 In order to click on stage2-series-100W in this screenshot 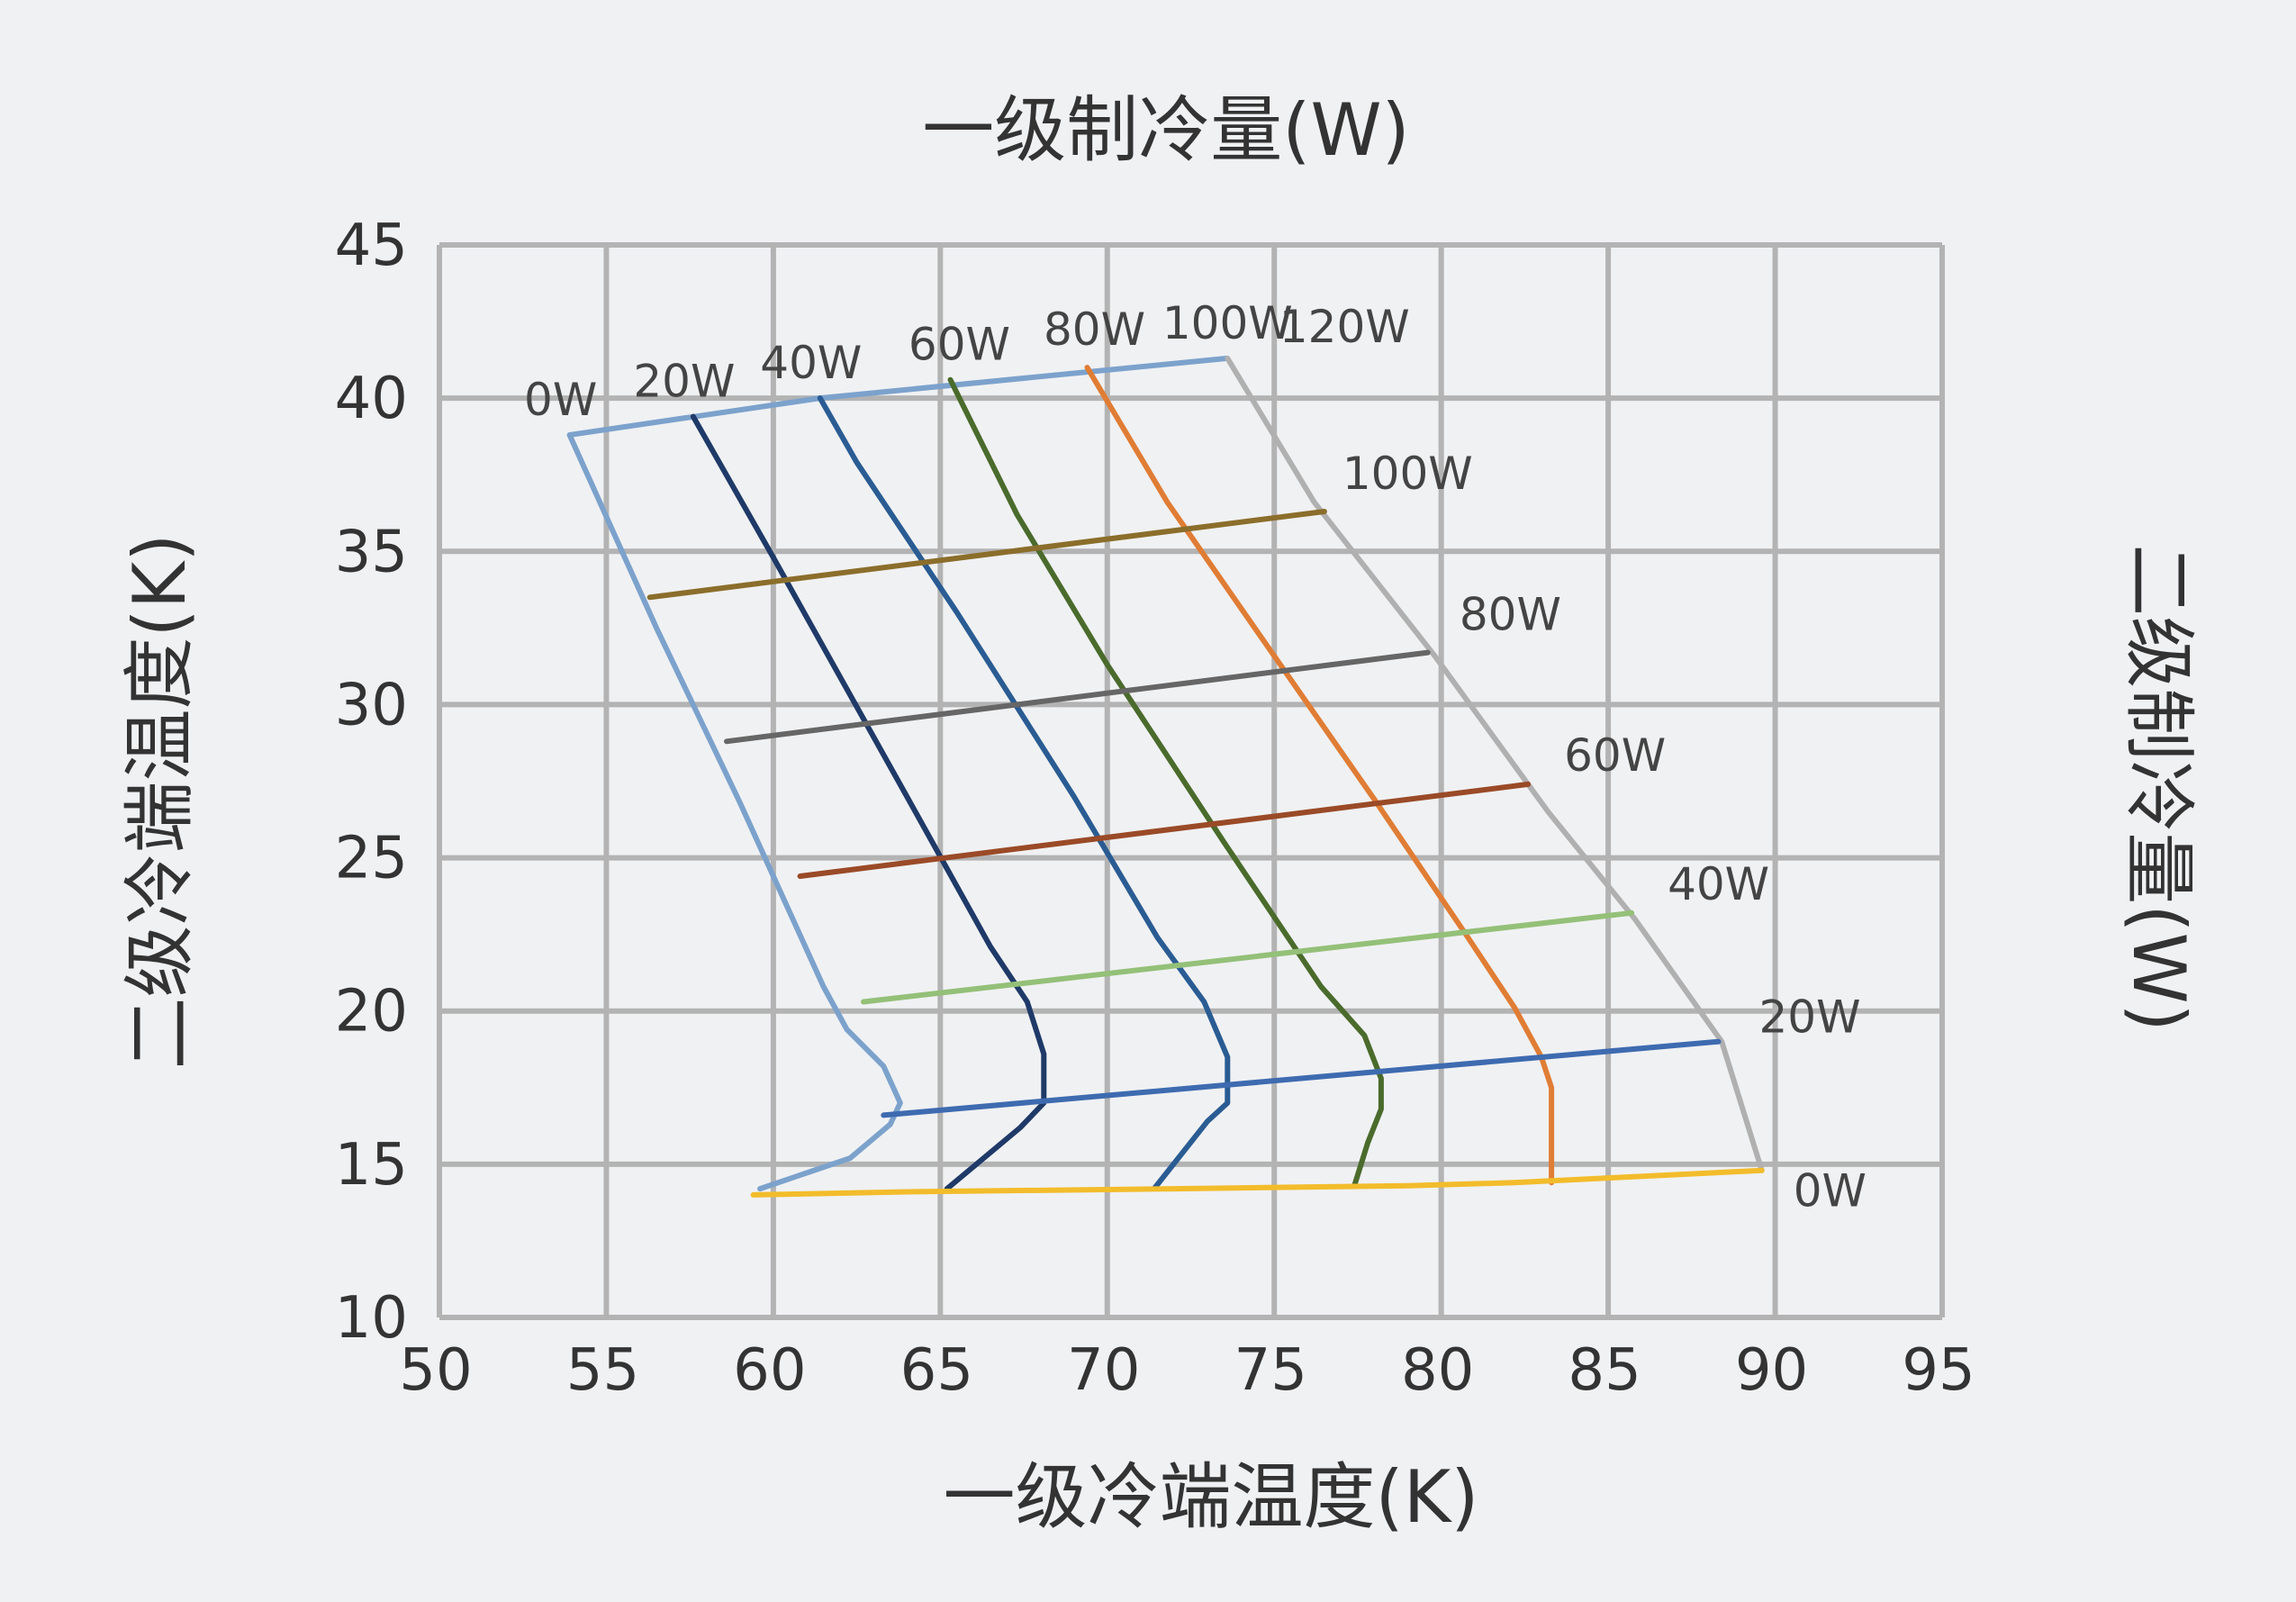, I will do `click(987, 555)`.